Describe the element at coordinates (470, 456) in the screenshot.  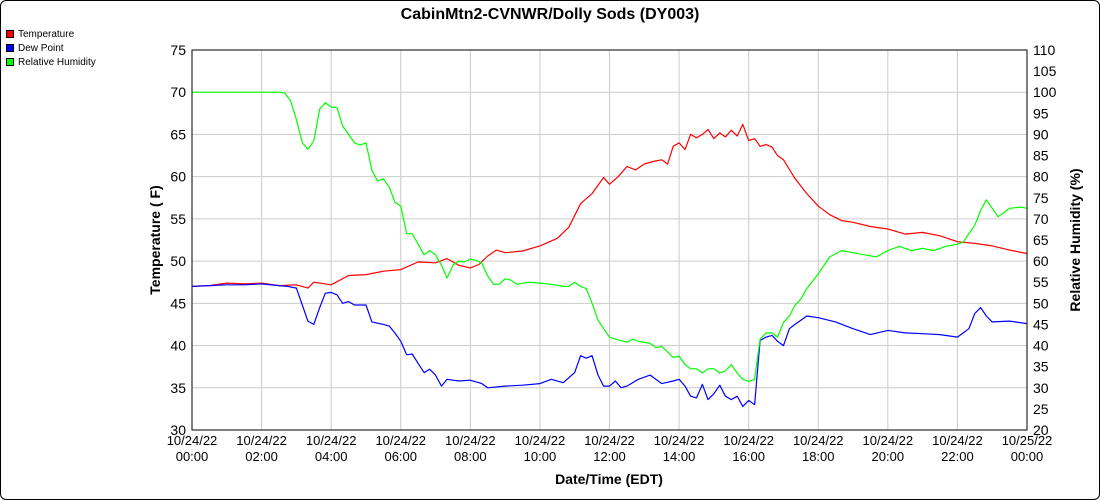
I see `x-tick-time: 08:00` at that location.